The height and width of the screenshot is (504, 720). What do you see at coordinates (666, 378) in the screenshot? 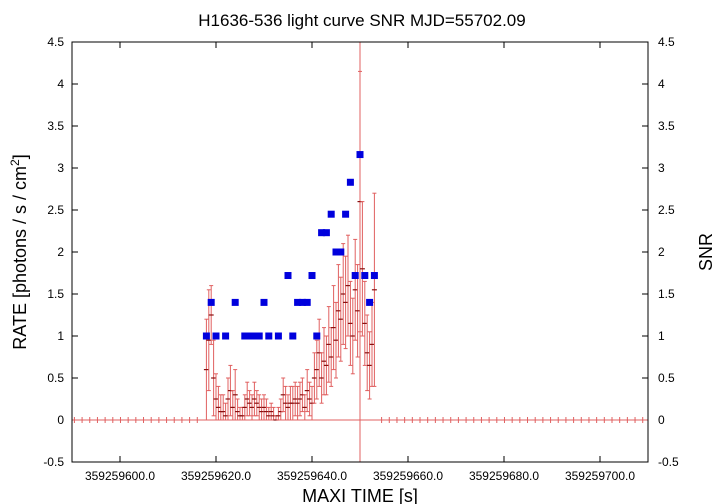
I see `y2-tick-label: 0.5` at bounding box center [666, 378].